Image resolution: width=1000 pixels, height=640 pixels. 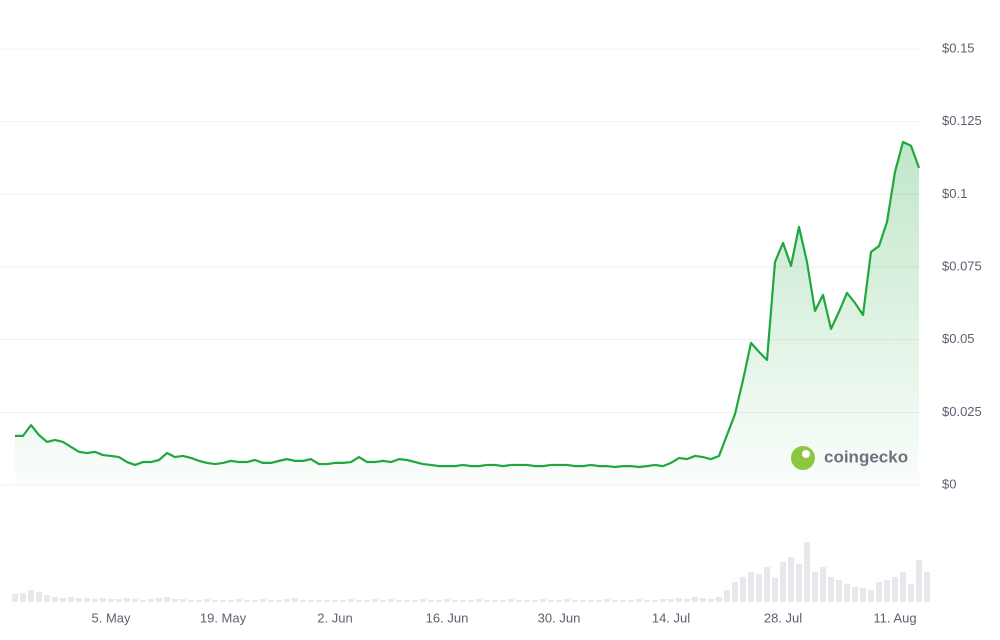 What do you see at coordinates (671, 617) in the screenshot?
I see `x-tick-label: 14. Jul` at bounding box center [671, 617].